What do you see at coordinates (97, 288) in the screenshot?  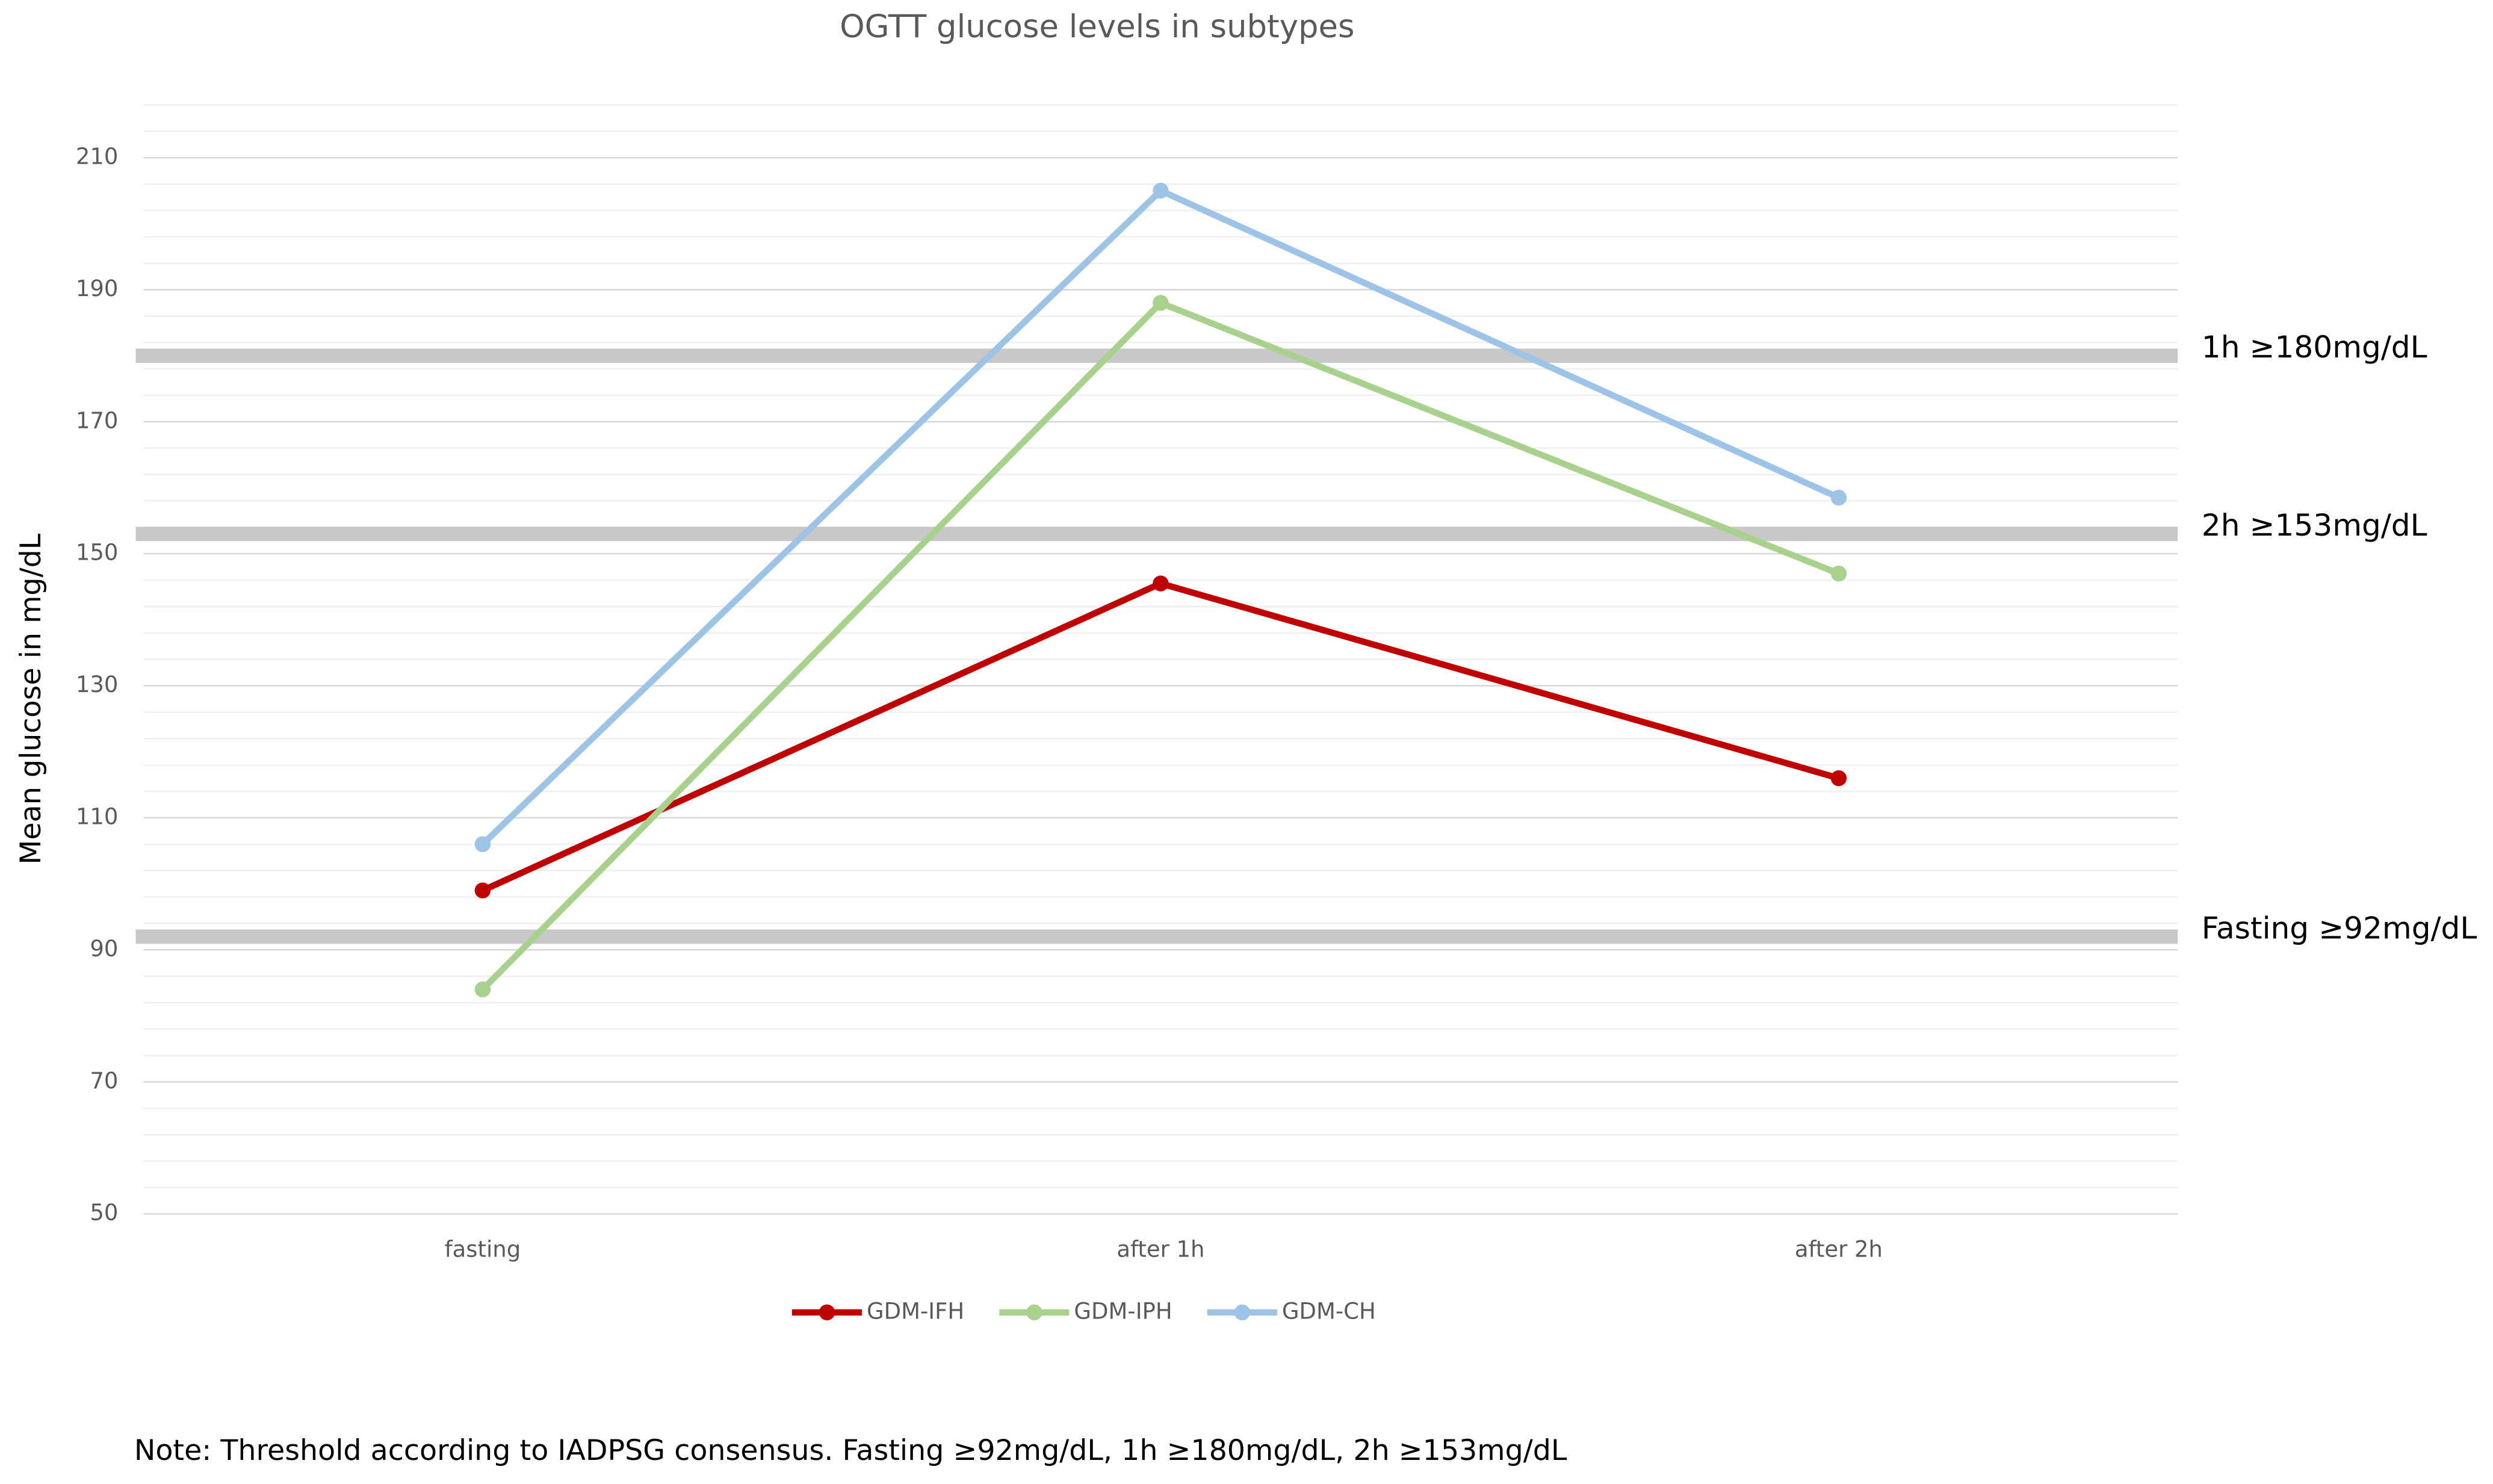 I see `y-tick-label: 190` at bounding box center [97, 288].